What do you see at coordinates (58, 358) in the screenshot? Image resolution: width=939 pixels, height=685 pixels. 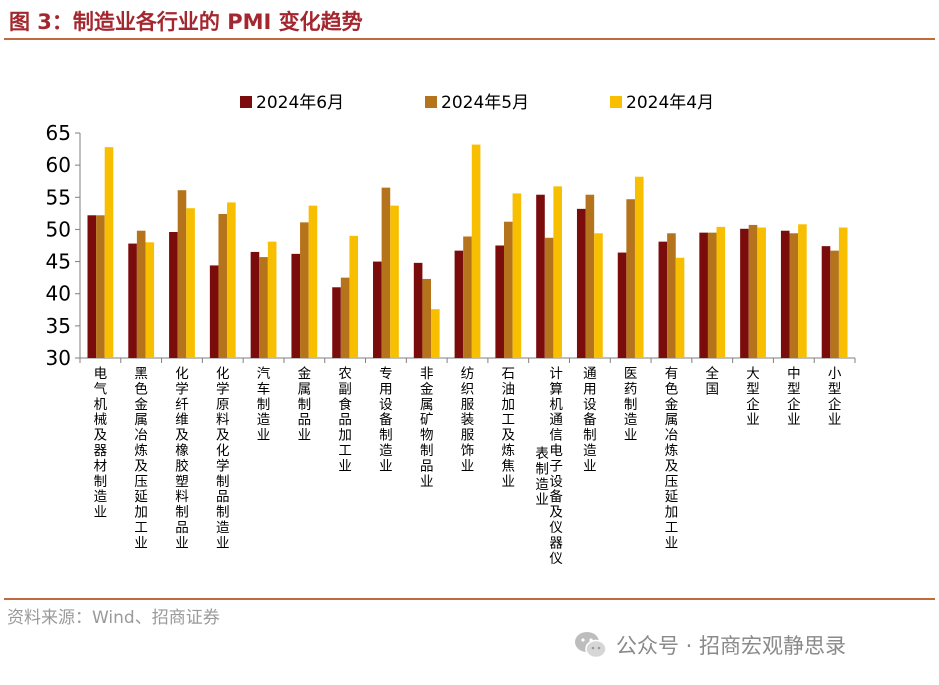 I see `y-tick-label: 30` at bounding box center [58, 358].